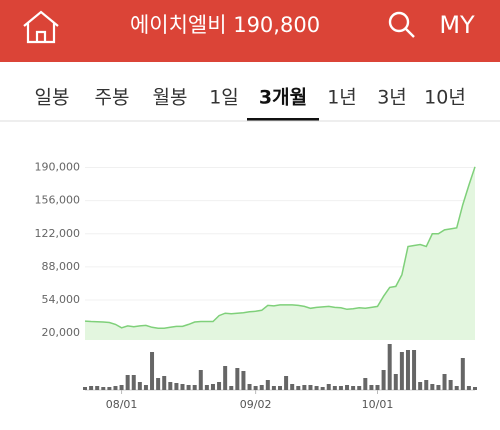 The height and width of the screenshot is (430, 500). What do you see at coordinates (122, 404) in the screenshot?
I see `x-tick-label: 08/01` at bounding box center [122, 404].